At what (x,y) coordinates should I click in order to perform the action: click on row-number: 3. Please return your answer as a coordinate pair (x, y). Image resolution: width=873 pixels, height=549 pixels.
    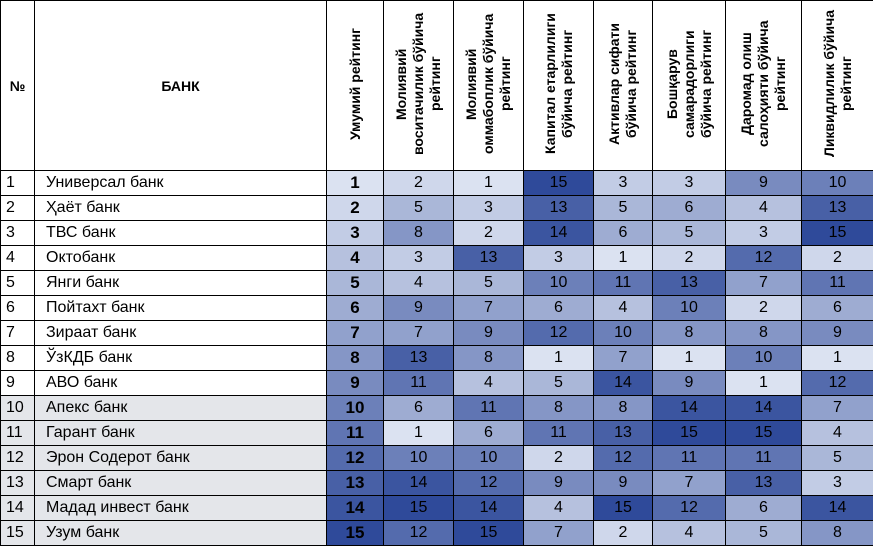
    Looking at the image, I should click on (17, 233).